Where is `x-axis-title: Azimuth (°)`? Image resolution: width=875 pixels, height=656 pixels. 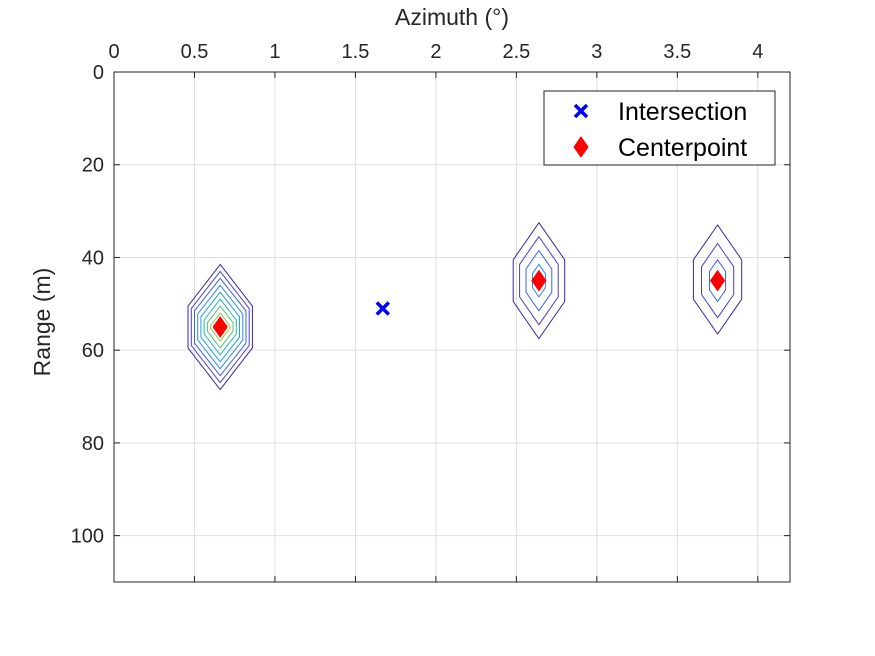 x-axis-title: Azimuth (°) is located at coordinates (452, 17).